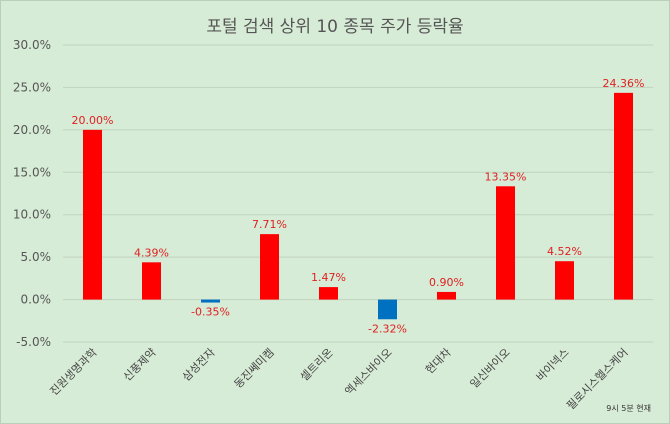 Image resolution: width=670 pixels, height=424 pixels. I want to click on category-label: 현대차, so click(438, 361).